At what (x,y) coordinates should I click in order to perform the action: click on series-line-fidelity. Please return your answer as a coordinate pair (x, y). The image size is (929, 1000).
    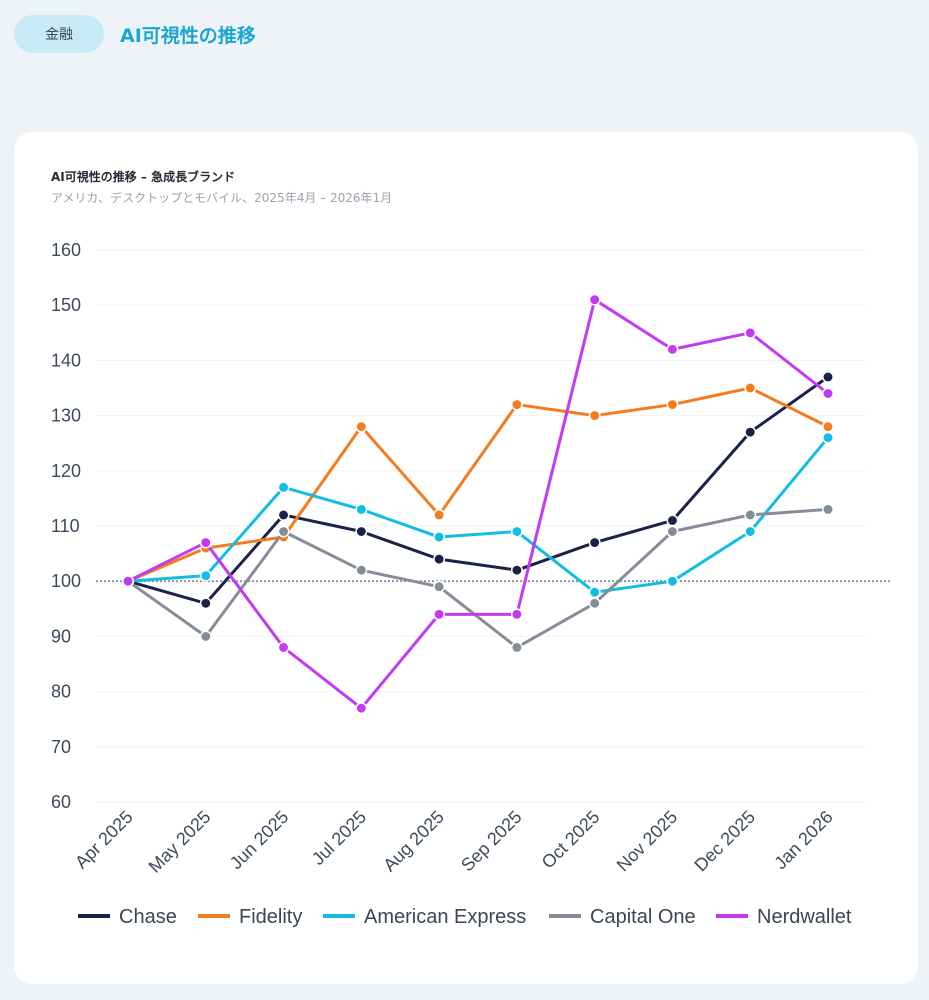
    Looking at the image, I should click on (478, 484).